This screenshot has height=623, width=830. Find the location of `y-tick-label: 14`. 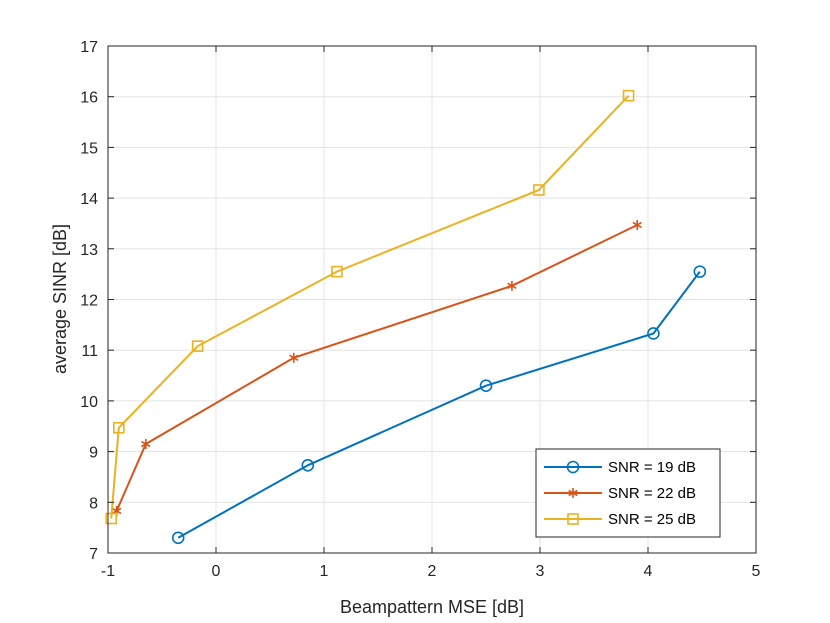

y-tick-label: 14 is located at coordinates (89, 199).